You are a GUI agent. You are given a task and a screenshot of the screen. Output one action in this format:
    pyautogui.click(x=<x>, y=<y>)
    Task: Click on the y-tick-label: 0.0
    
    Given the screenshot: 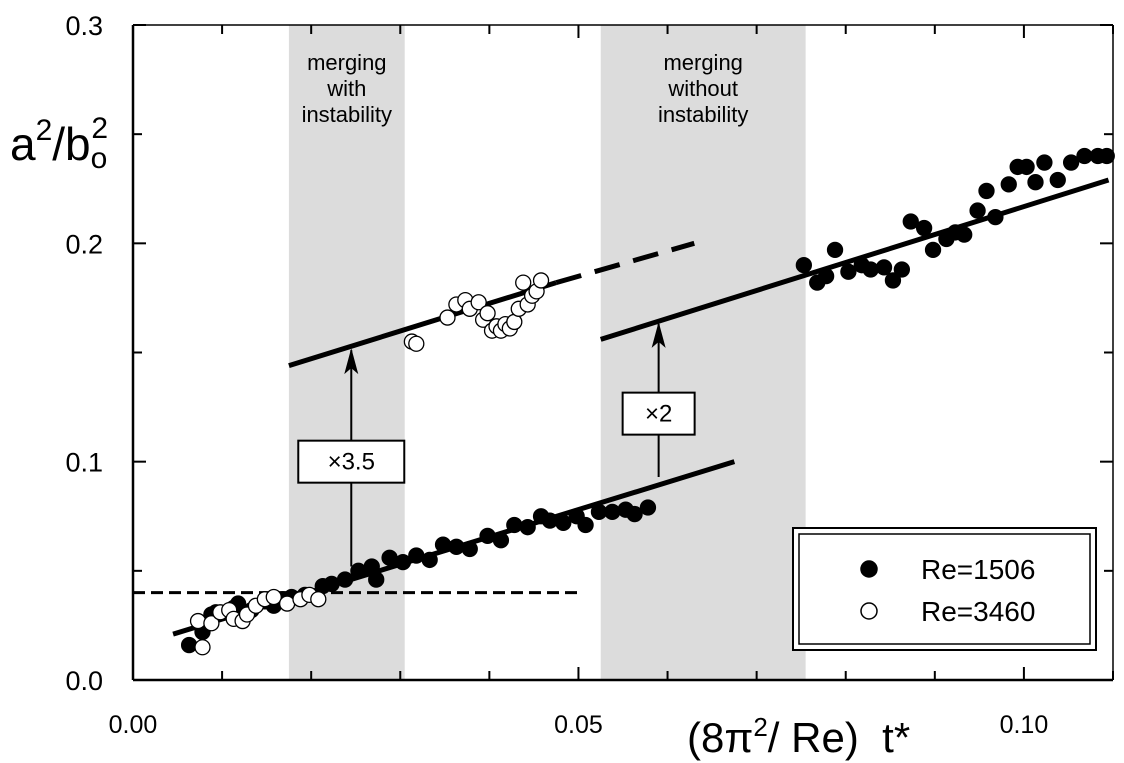 What is the action you would take?
    pyautogui.click(x=84, y=681)
    